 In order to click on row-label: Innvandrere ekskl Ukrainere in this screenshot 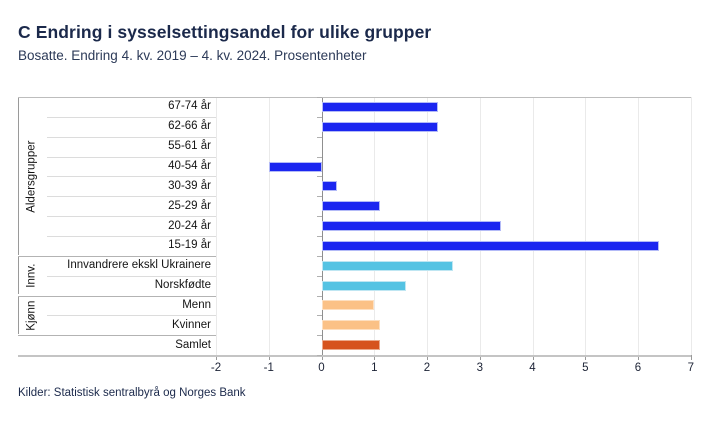, I will do `click(139, 265)`.